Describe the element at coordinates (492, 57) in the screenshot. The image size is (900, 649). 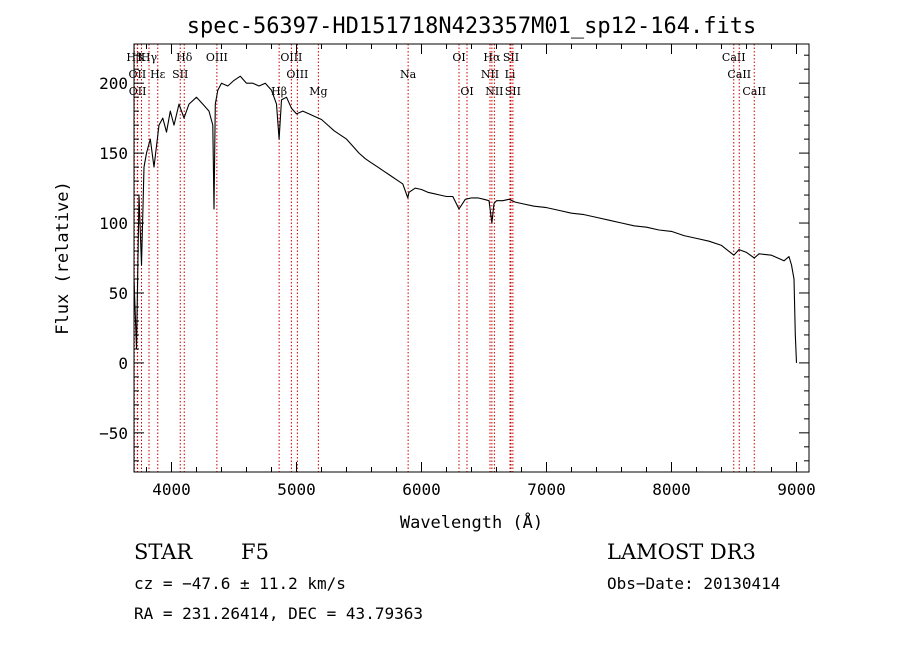
I see `line-label-16: Hα` at that location.